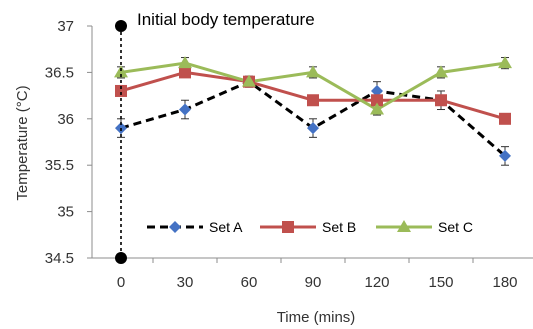 Image resolution: width=533 pixels, height=329 pixels. What do you see at coordinates (310, 227) in the screenshot?
I see `legend: Set A Set B Set C` at bounding box center [310, 227].